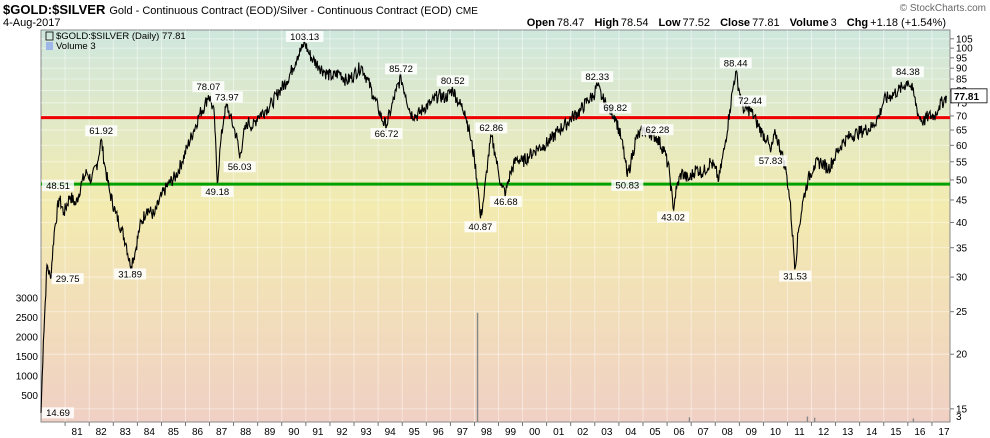  I want to click on x-tick-label: 12, so click(824, 432).